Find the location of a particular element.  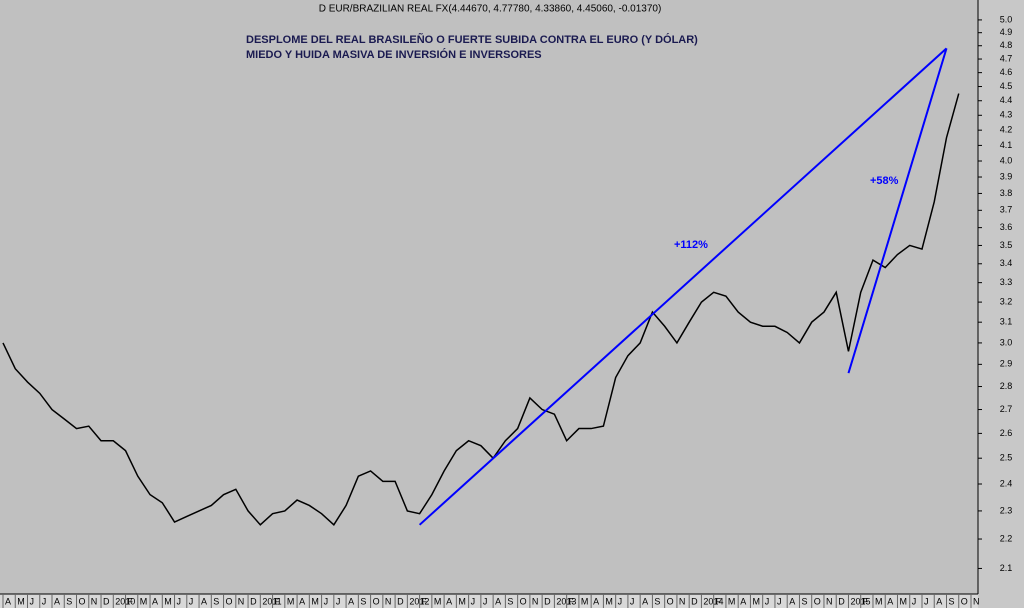

y-tick-label: 2.8 is located at coordinates (1006, 386).